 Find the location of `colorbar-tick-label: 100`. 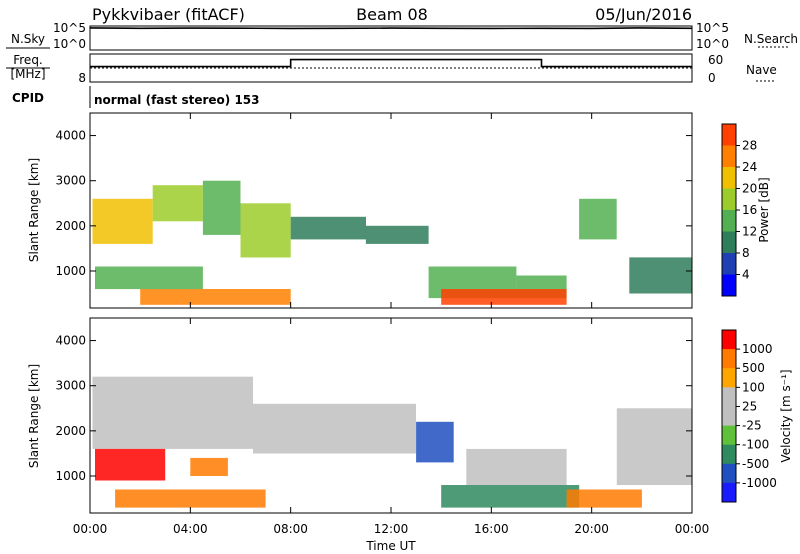

colorbar-tick-label: 100 is located at coordinates (753, 387).